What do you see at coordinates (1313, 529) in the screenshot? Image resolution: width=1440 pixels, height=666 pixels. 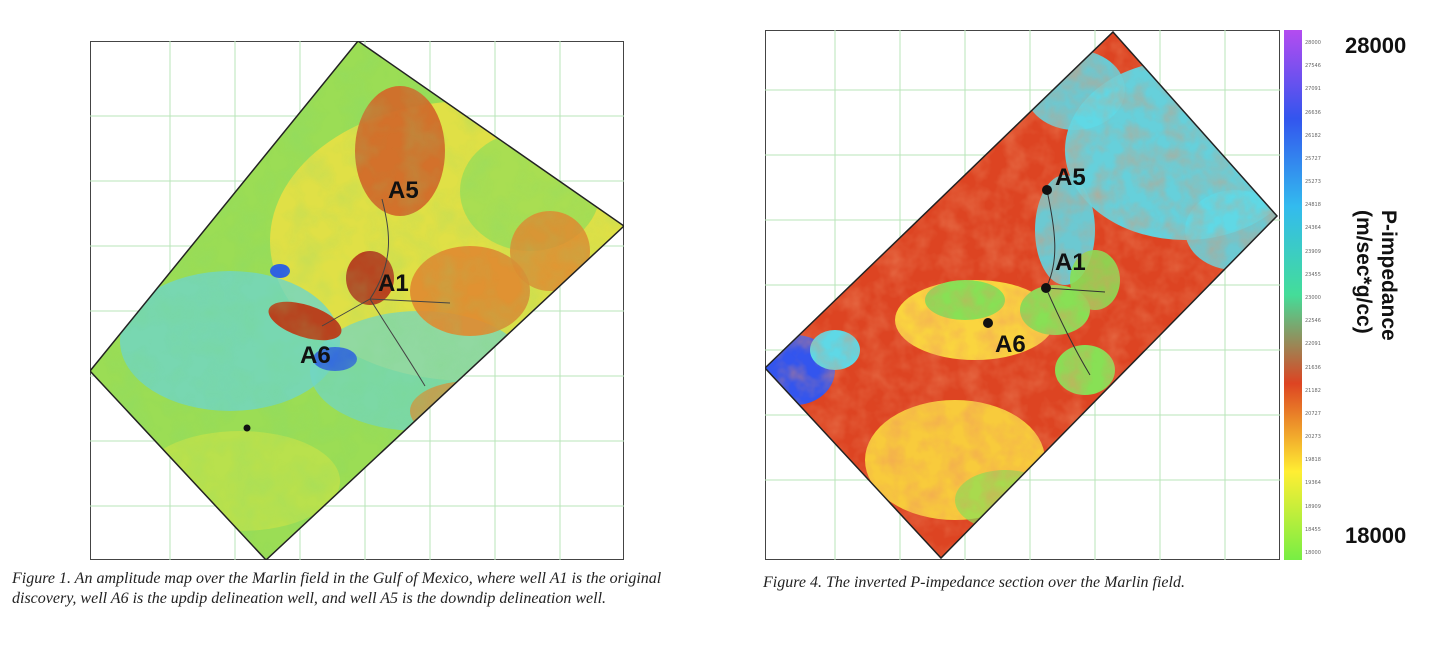 I see `colorbar-tick-label: 18455` at bounding box center [1313, 529].